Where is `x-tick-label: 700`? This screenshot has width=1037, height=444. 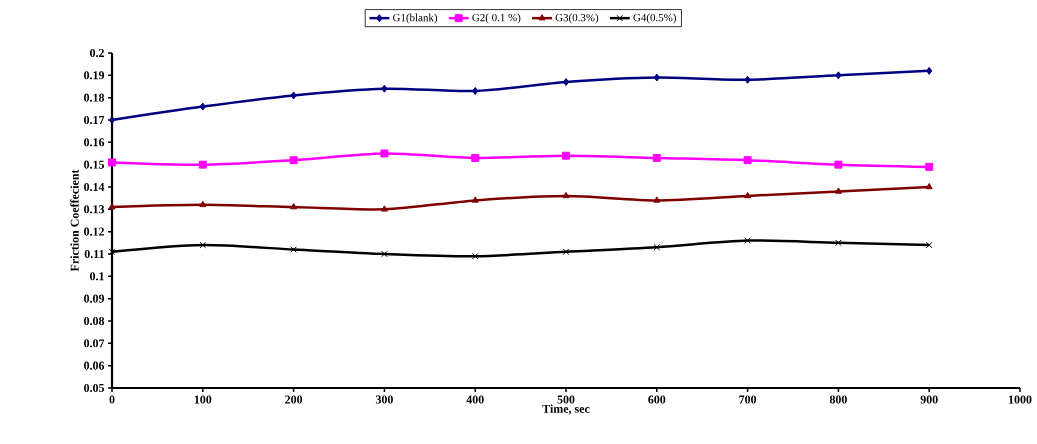 x-tick-label: 700 is located at coordinates (748, 399).